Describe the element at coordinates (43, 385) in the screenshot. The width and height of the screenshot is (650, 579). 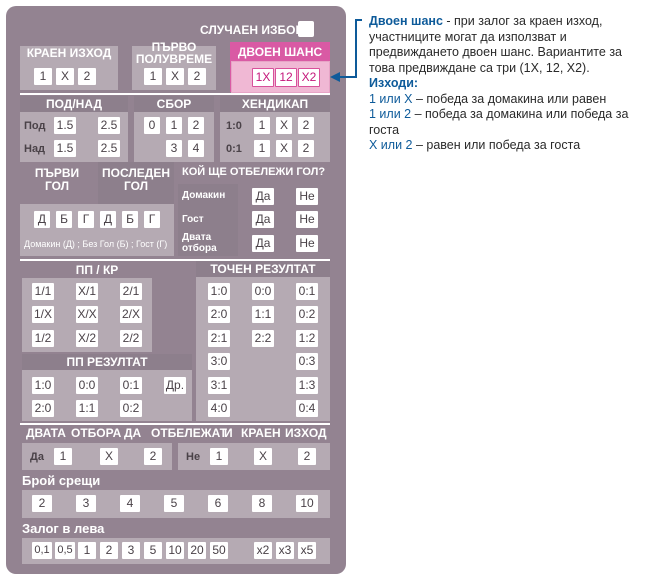
I see `ht-score-1-0: 1:0` at that location.